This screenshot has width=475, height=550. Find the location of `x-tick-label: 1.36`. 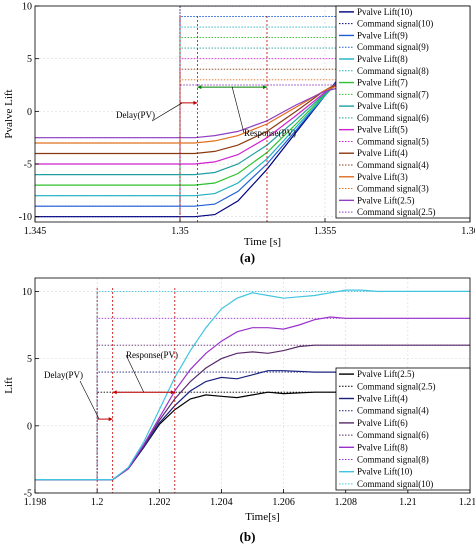

x-tick-label: 1.36 is located at coordinates (468, 231).